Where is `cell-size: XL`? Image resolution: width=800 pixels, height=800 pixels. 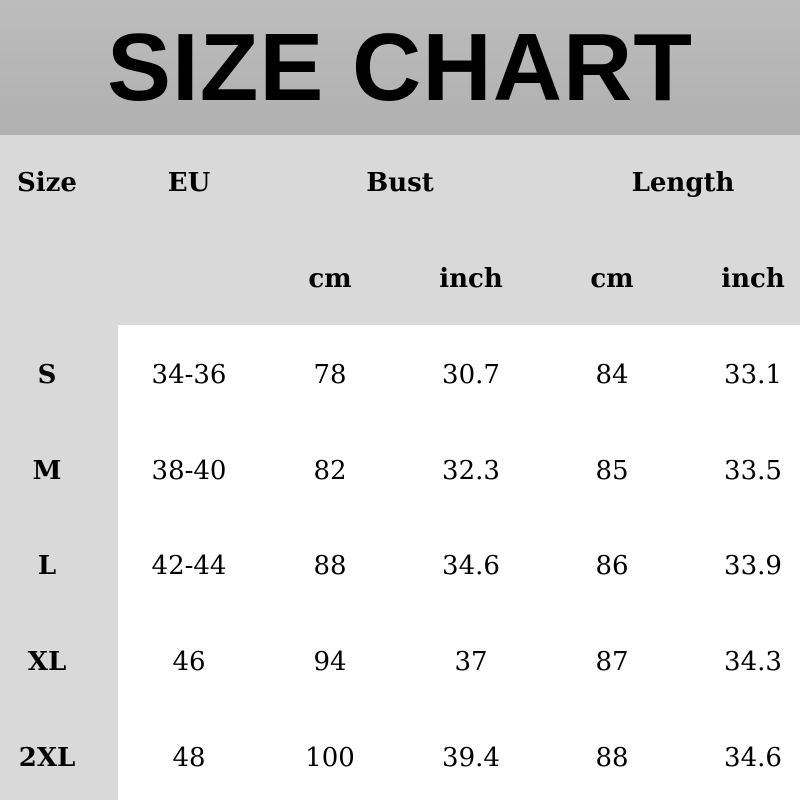
cell-size: XL is located at coordinates (47, 662).